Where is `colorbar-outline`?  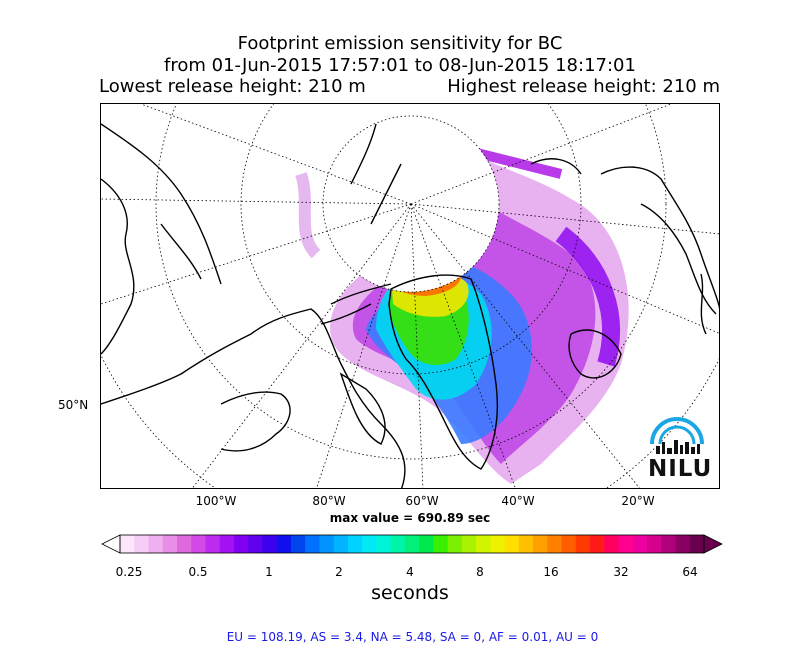 colorbar-outline is located at coordinates (412, 544).